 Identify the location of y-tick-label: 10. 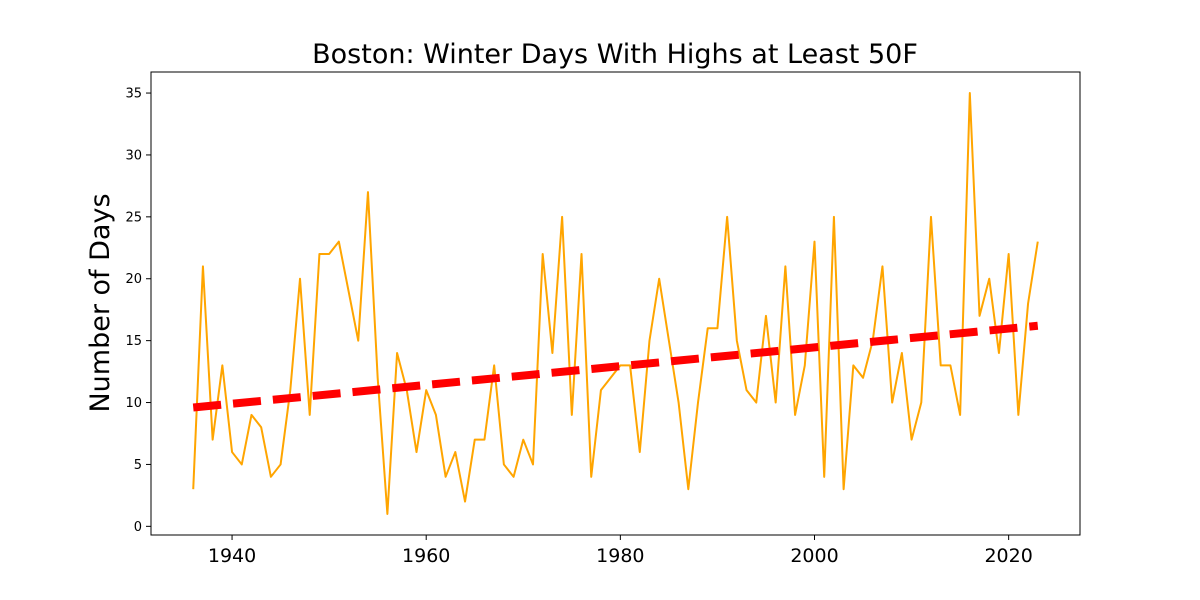
(133, 403).